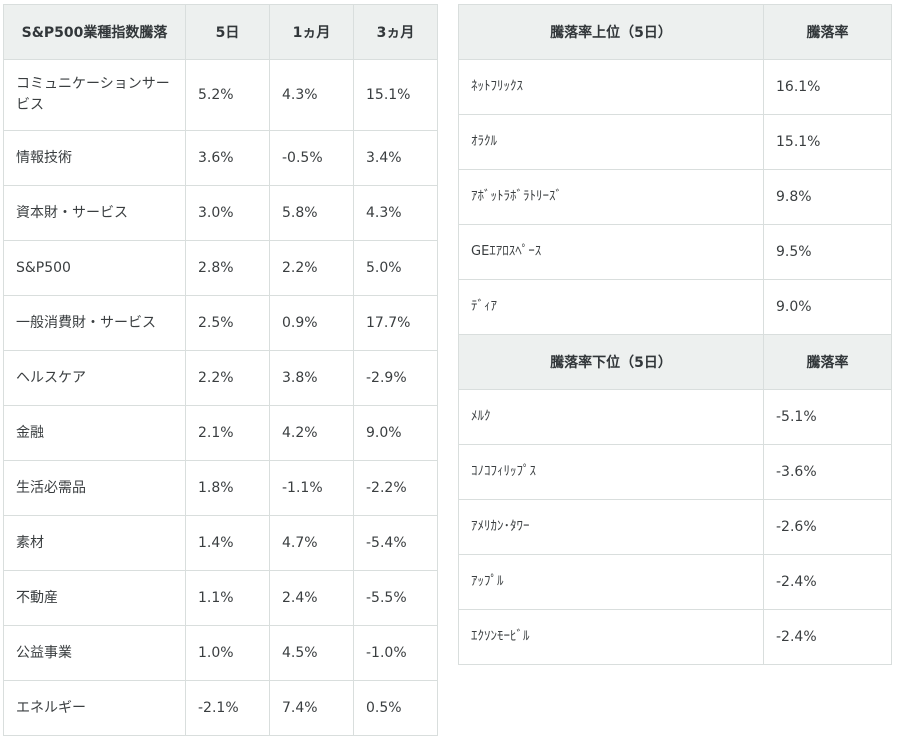  What do you see at coordinates (227, 213) in the screenshot?
I see `value-5day: 3.0%` at bounding box center [227, 213].